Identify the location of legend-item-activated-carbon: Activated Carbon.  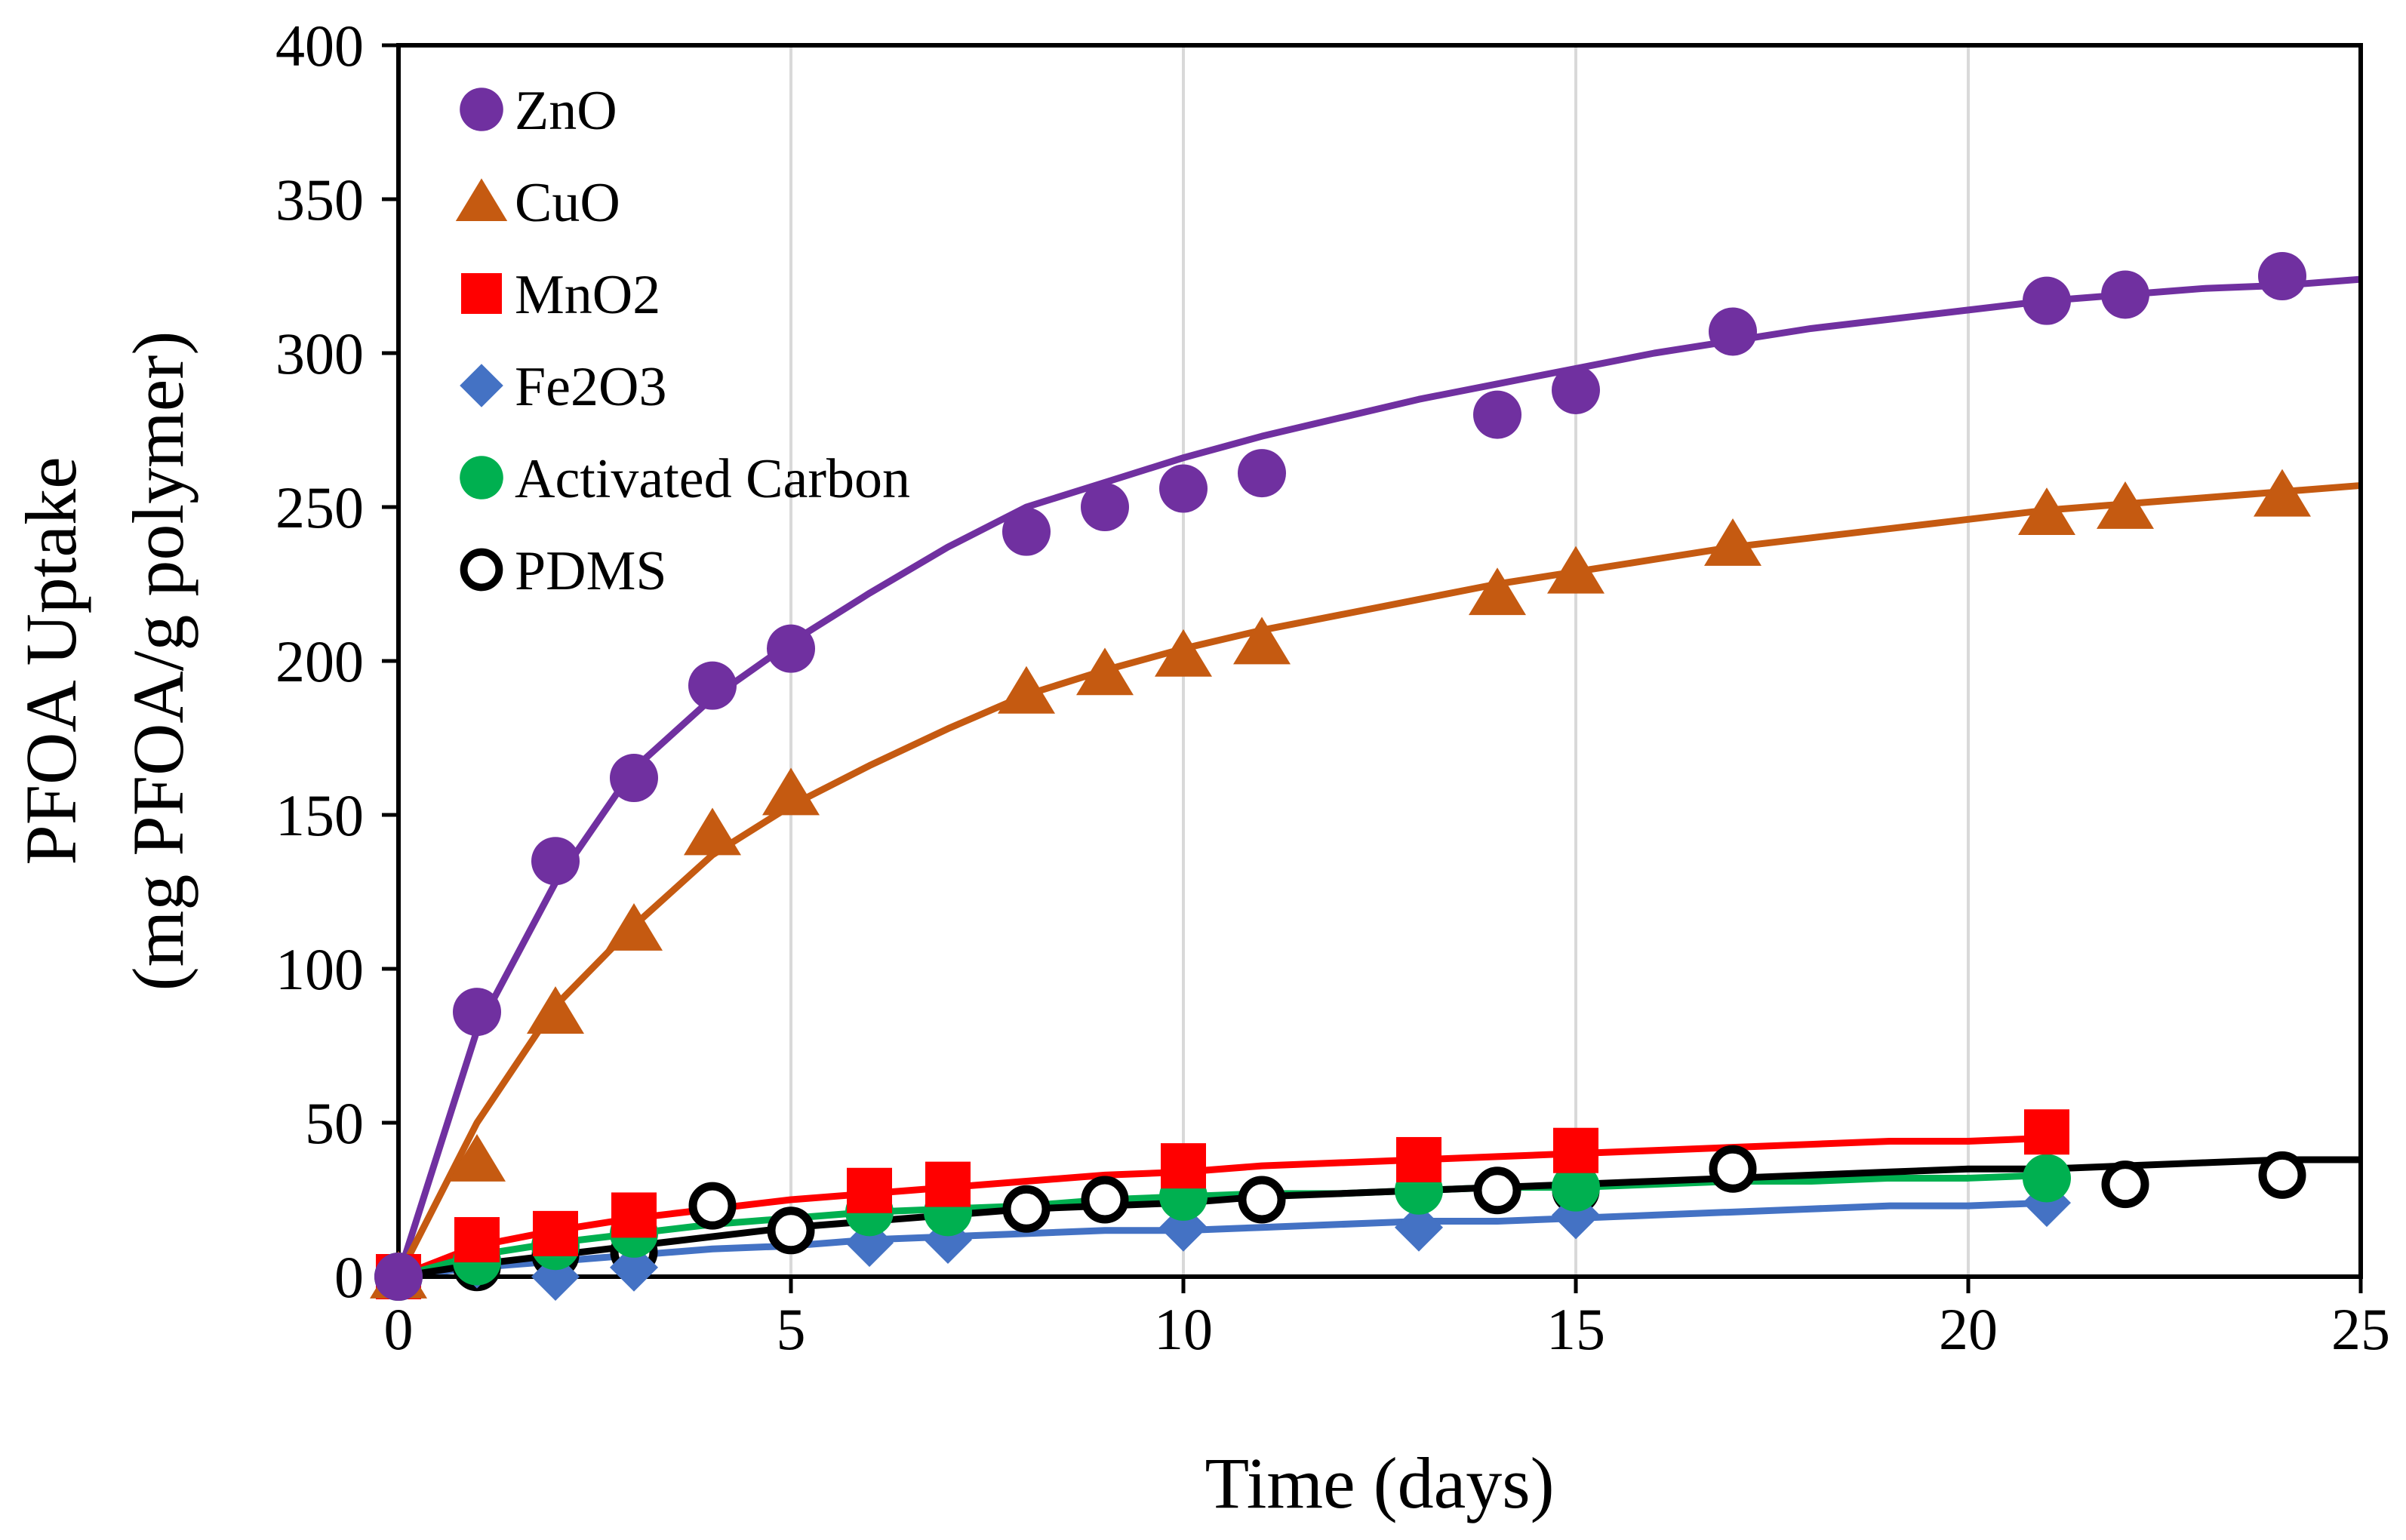
(685, 479).